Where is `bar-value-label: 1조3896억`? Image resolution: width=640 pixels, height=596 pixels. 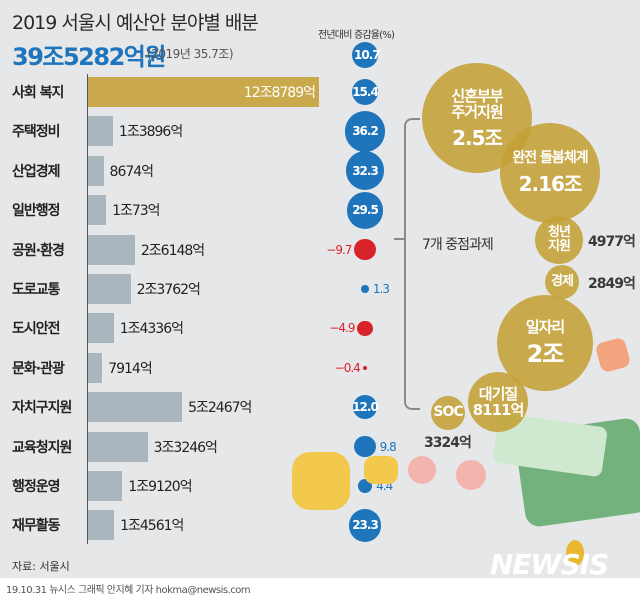 bar-value-label: 1조3896억 is located at coordinates (150, 132).